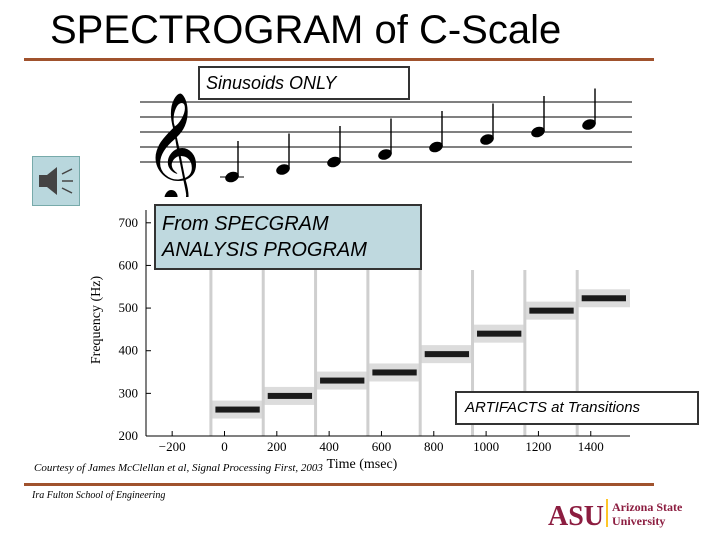  What do you see at coordinates (129, 392) in the screenshot?
I see `y-tick-label: 300` at bounding box center [129, 392].